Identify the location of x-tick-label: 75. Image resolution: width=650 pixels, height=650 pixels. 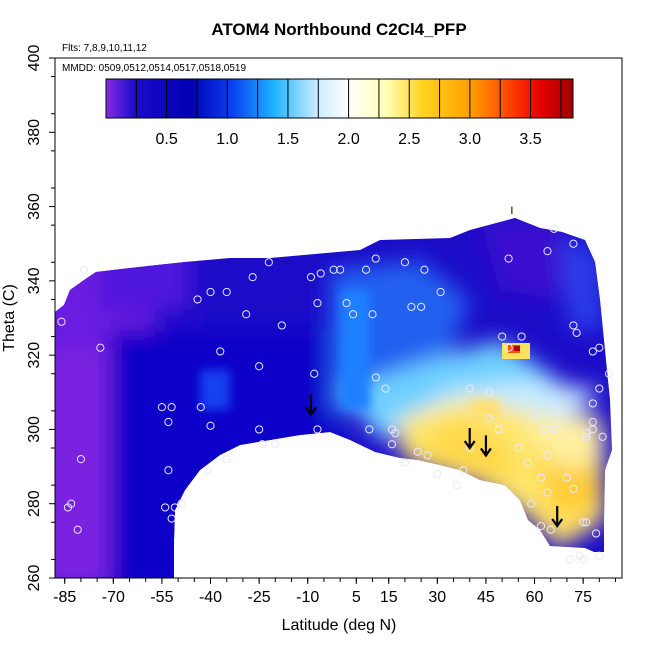
(583, 597).